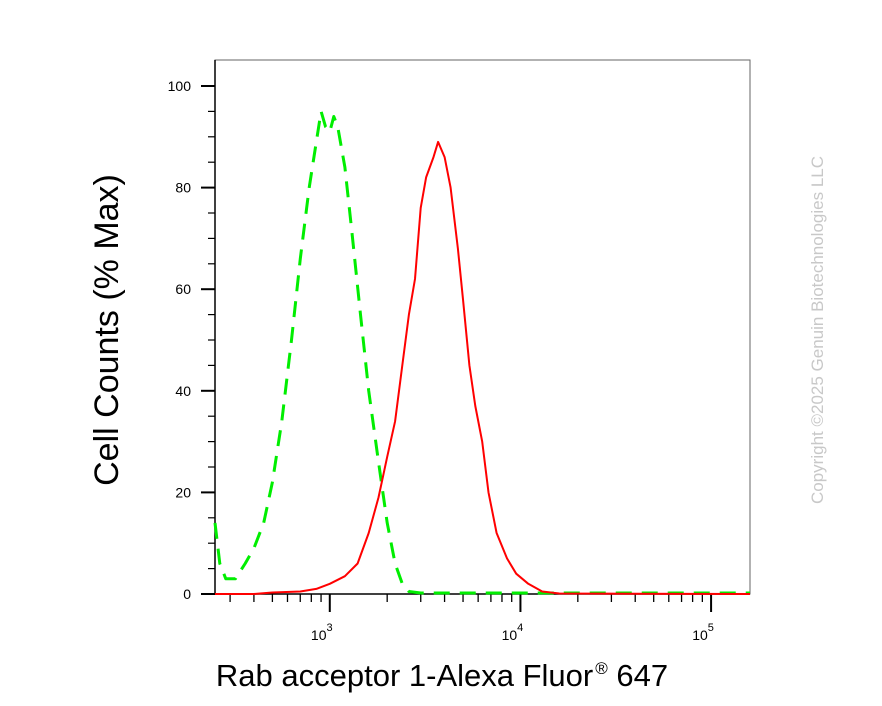 This screenshot has height=706, width=882. What do you see at coordinates (183, 289) in the screenshot?
I see `y-tick-label: 60` at bounding box center [183, 289].